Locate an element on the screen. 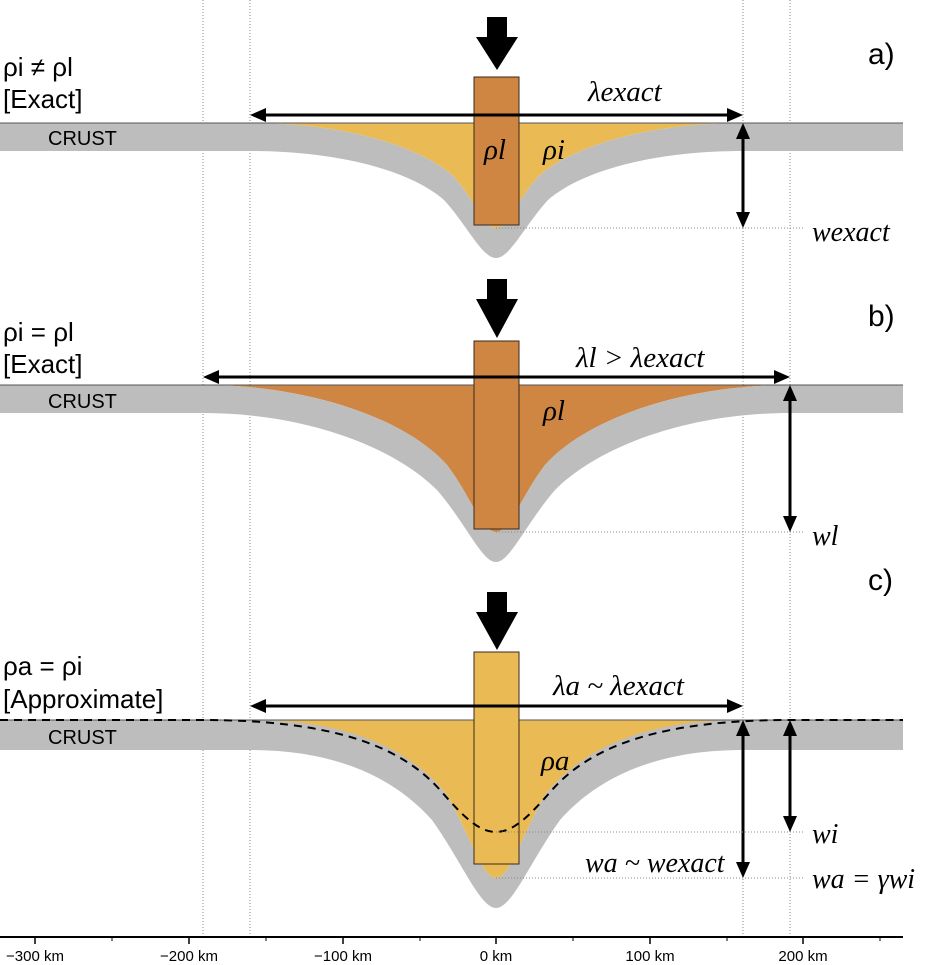 The image size is (928, 965). panel-letter: c) is located at coordinates (880, 580).